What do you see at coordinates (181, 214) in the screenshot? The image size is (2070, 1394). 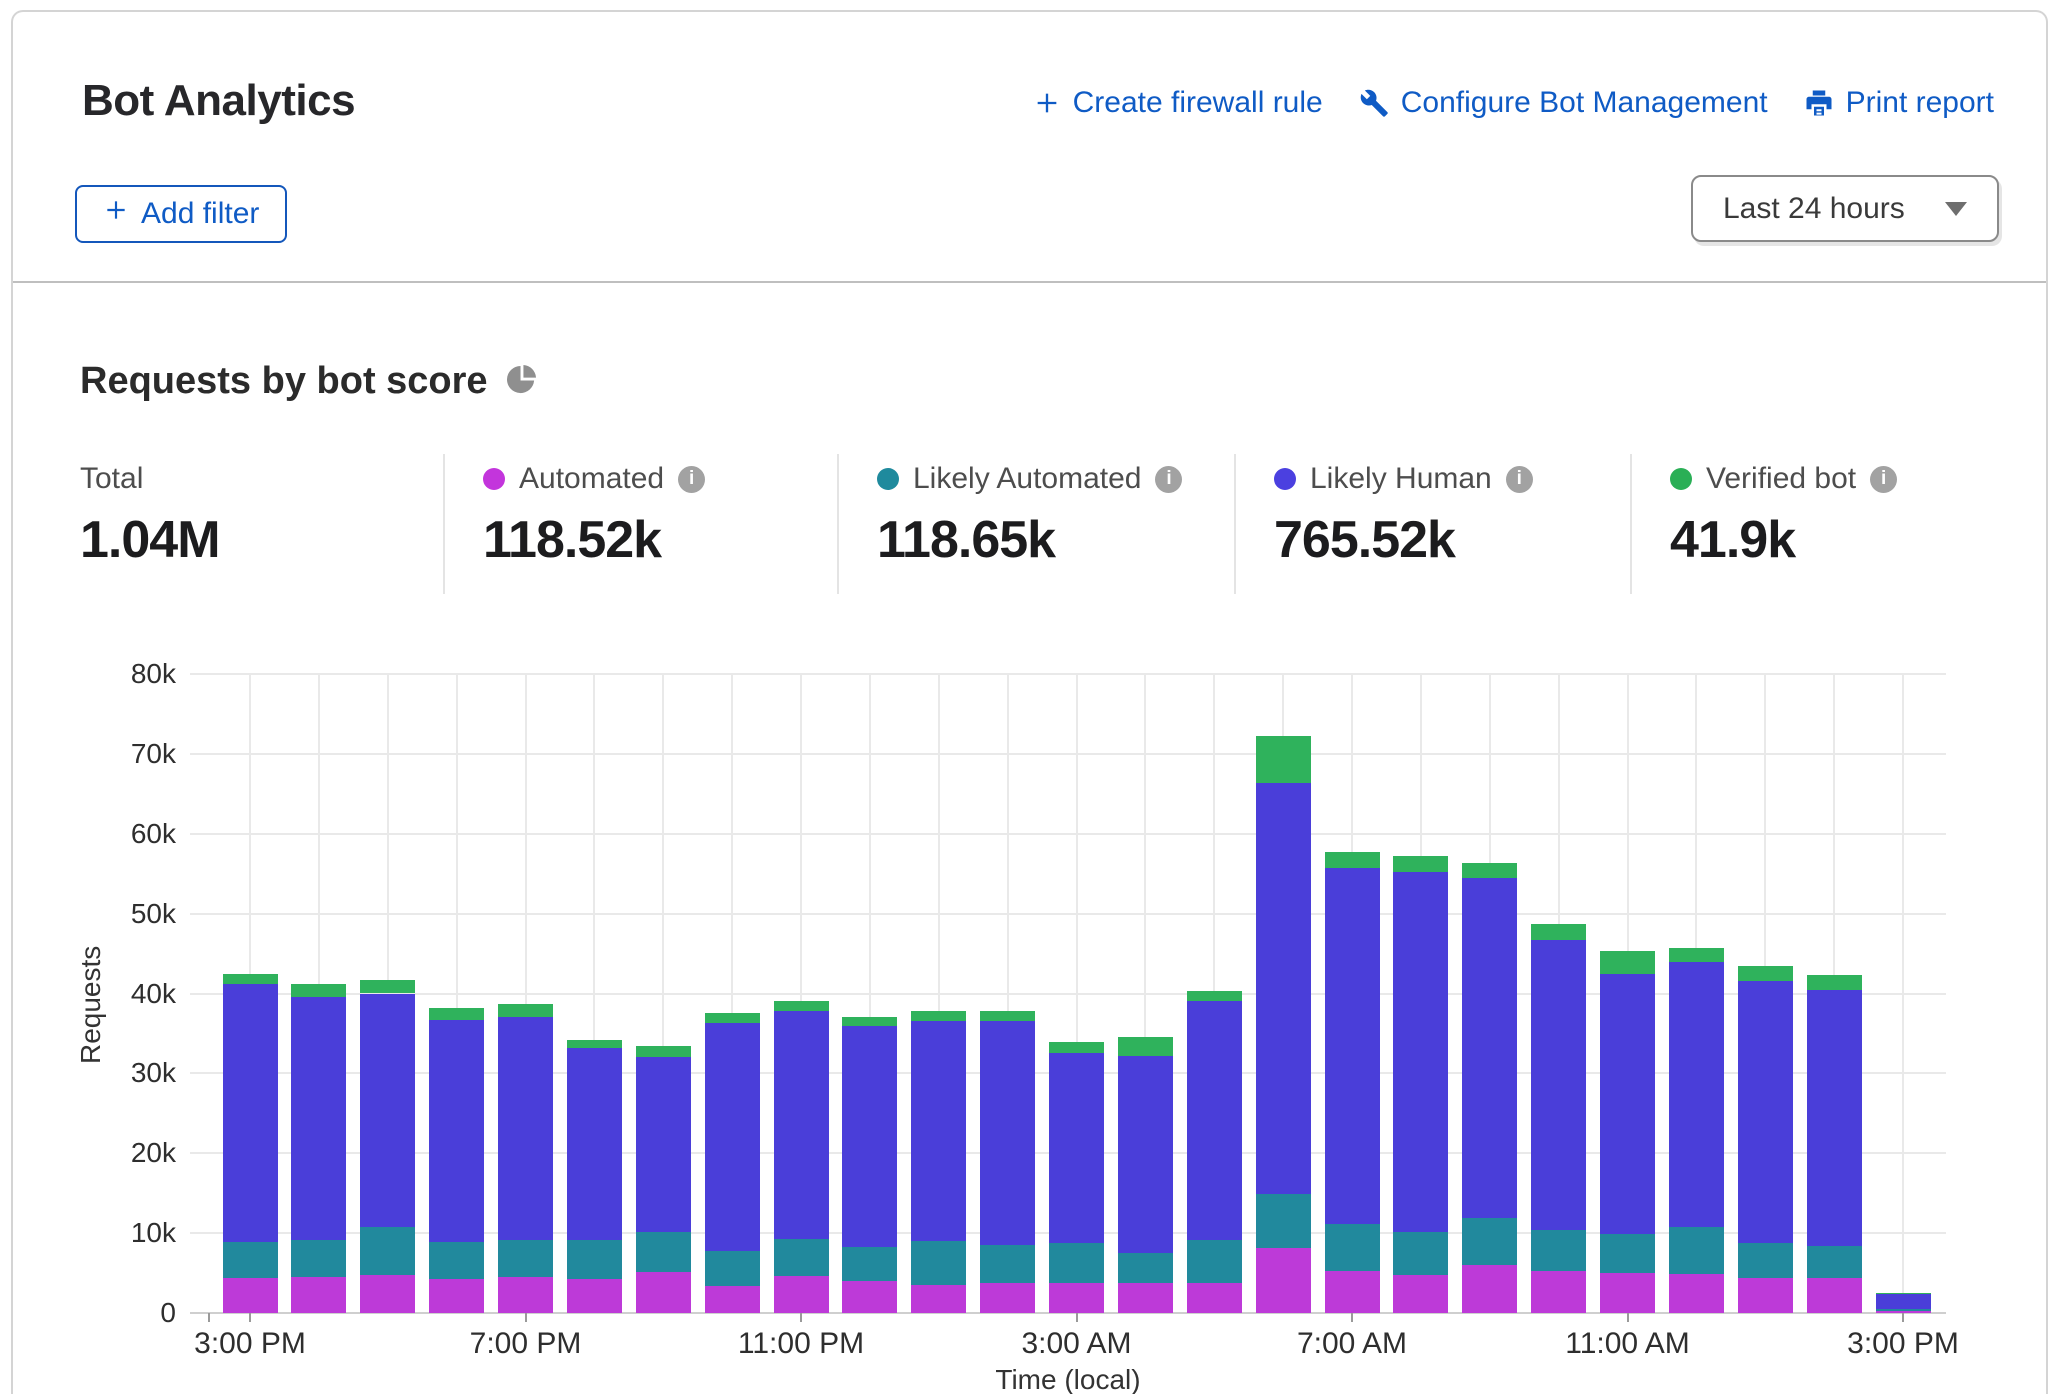 I see `add-filter-button: Add filter` at bounding box center [181, 214].